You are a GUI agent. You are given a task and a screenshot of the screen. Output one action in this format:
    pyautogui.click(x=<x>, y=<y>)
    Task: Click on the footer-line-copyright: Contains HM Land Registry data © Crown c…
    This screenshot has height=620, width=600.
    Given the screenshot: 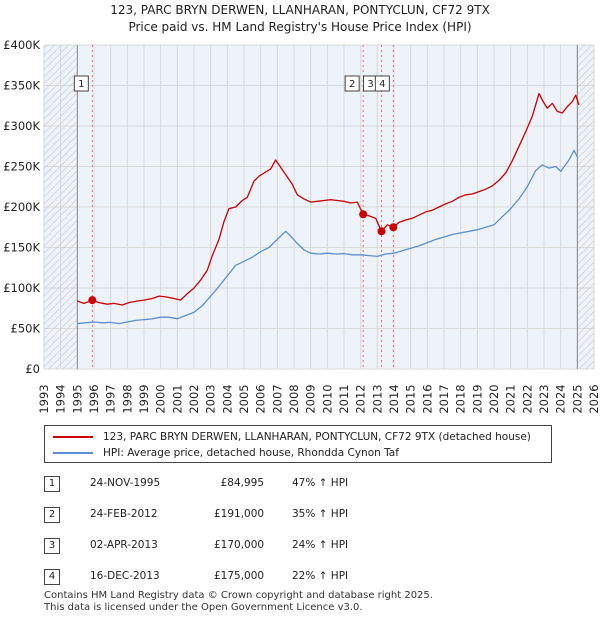 What is the action you would take?
    pyautogui.click(x=238, y=595)
    